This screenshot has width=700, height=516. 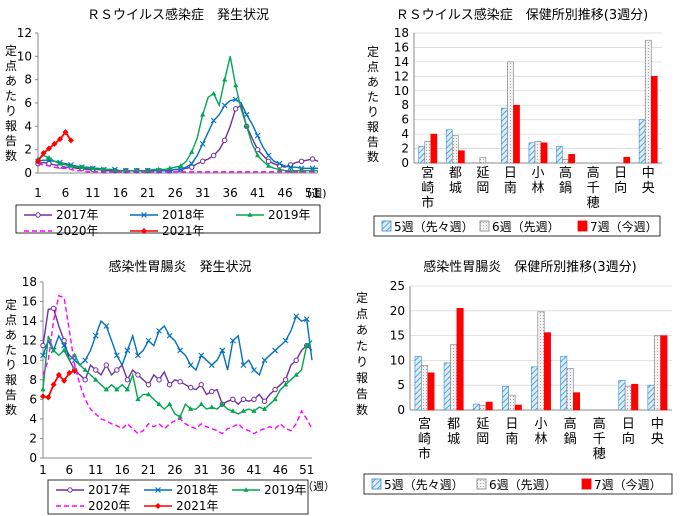 I want to click on y-axis-label-char: あ, so click(x=373, y=82).